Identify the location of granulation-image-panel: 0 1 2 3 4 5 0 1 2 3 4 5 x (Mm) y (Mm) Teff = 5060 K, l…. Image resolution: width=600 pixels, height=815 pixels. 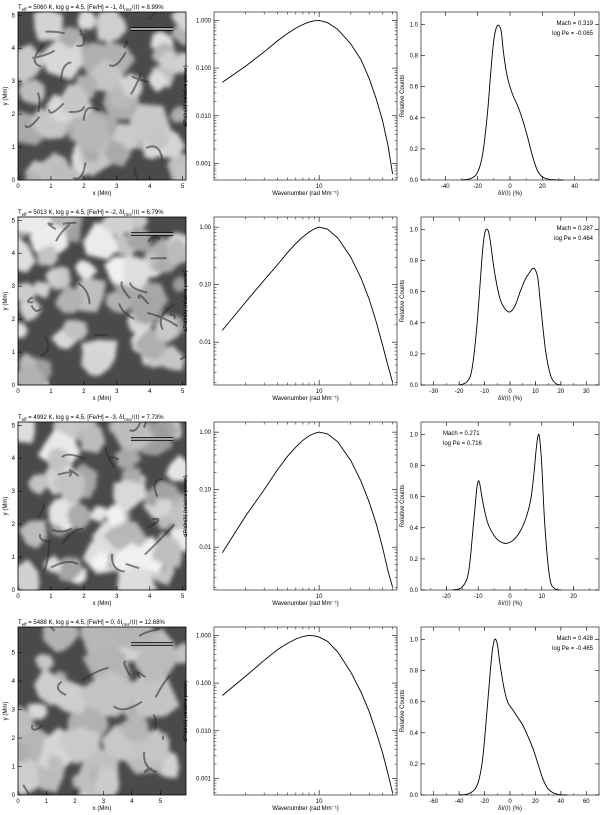
(95, 100).